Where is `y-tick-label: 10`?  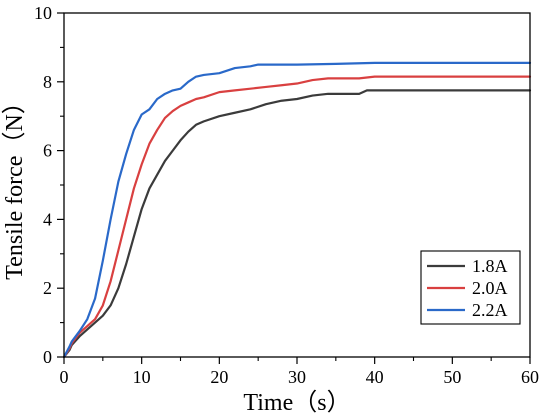
y-tick-label: 10 is located at coordinates (43, 13).